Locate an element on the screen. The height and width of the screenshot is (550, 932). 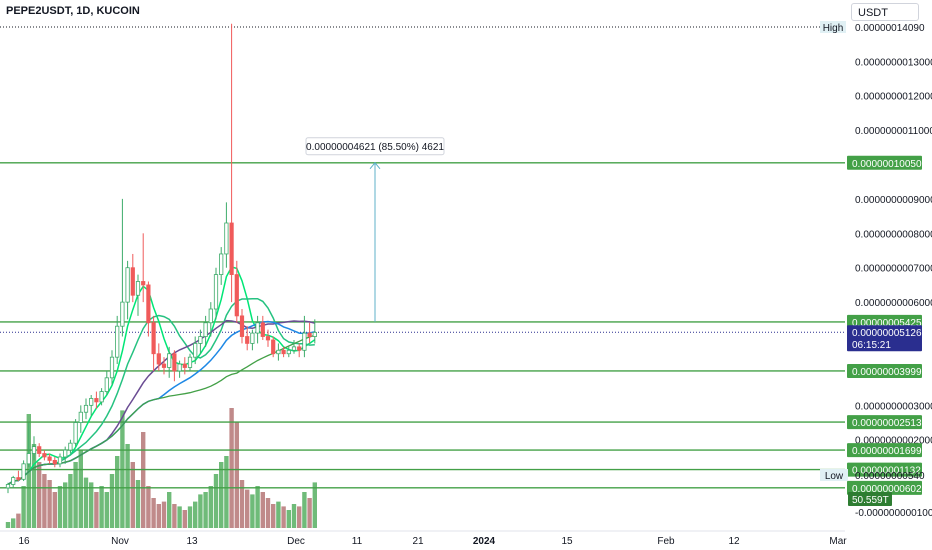
x-tick-label: 12 is located at coordinates (734, 541).